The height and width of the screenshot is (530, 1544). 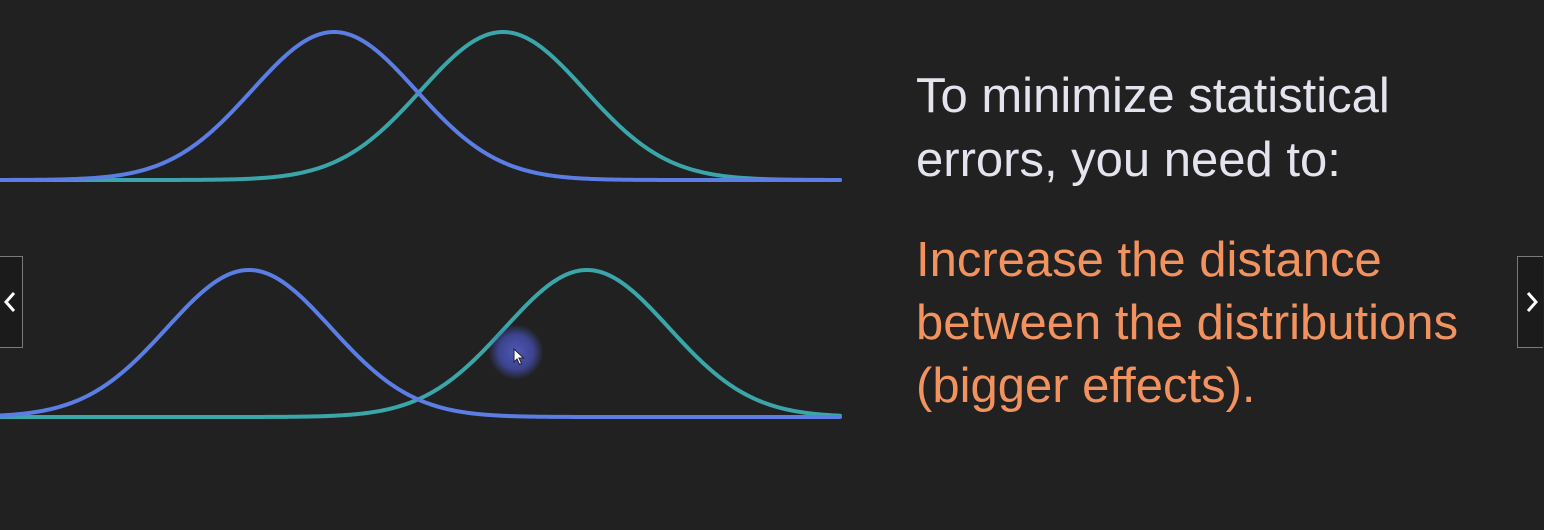 I want to click on next-slide-button, so click(x=1530, y=302).